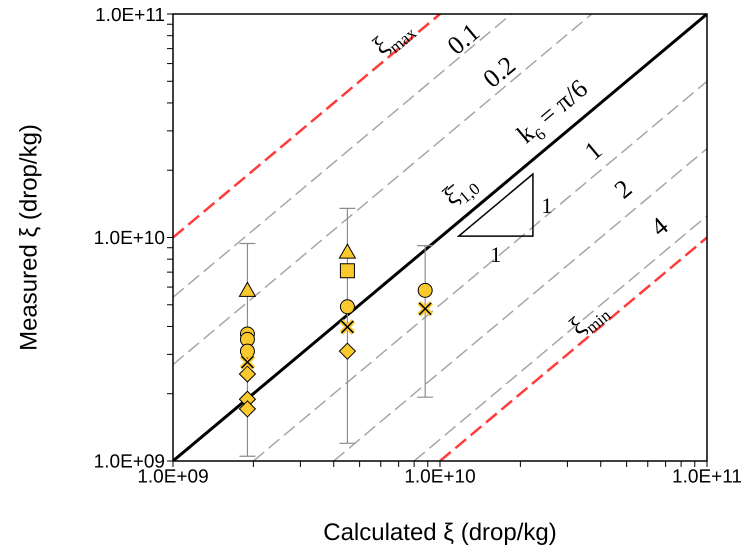 The width and height of the screenshot is (751, 558). What do you see at coordinates (129, 239) in the screenshot?
I see `y-tick-label: 1.0E+10` at bounding box center [129, 239].